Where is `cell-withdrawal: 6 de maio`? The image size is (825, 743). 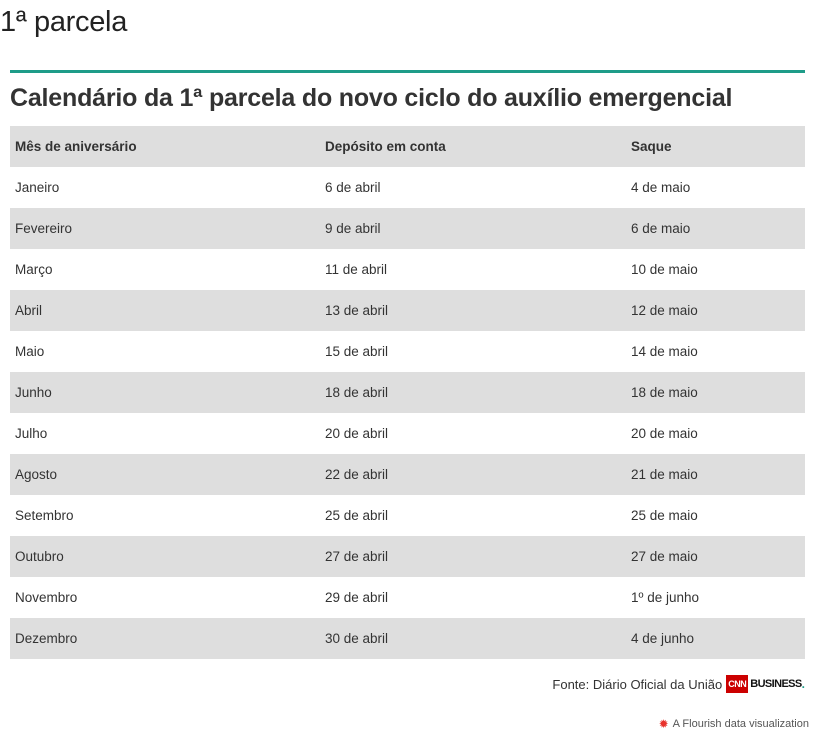
cell-withdrawal: 6 de maio is located at coordinates (661, 228).